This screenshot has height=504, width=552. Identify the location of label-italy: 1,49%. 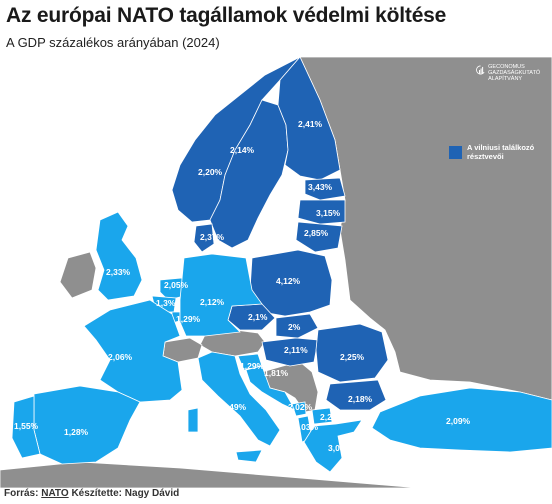
(234, 407).